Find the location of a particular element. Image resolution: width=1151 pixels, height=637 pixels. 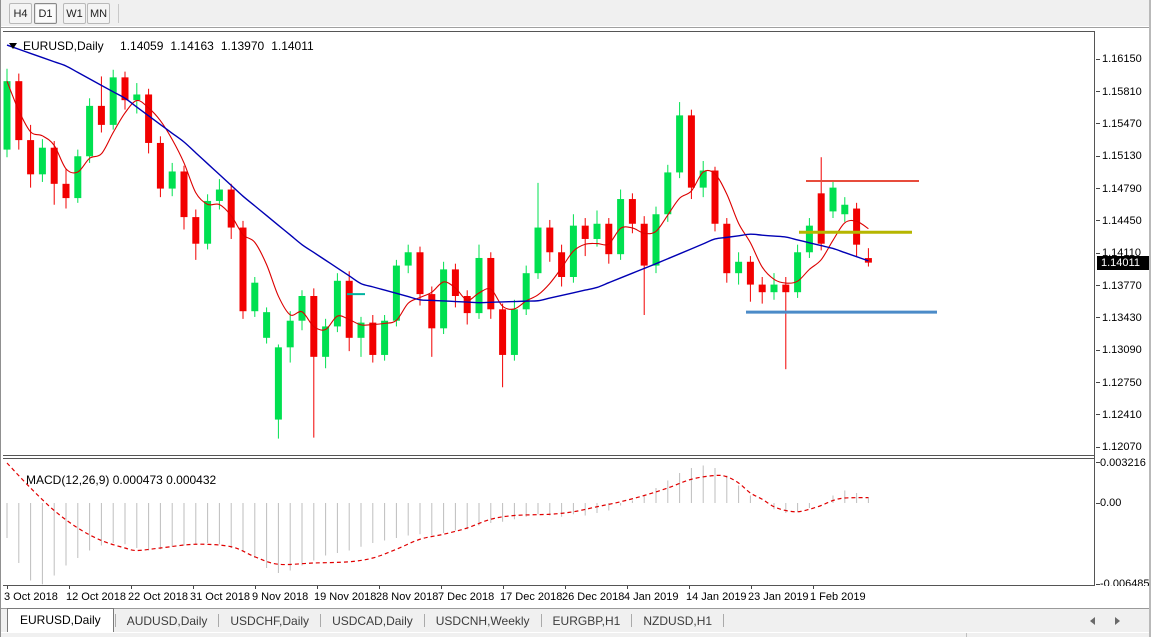

price-axis-label: 1.14110 is located at coordinates (1121, 253).